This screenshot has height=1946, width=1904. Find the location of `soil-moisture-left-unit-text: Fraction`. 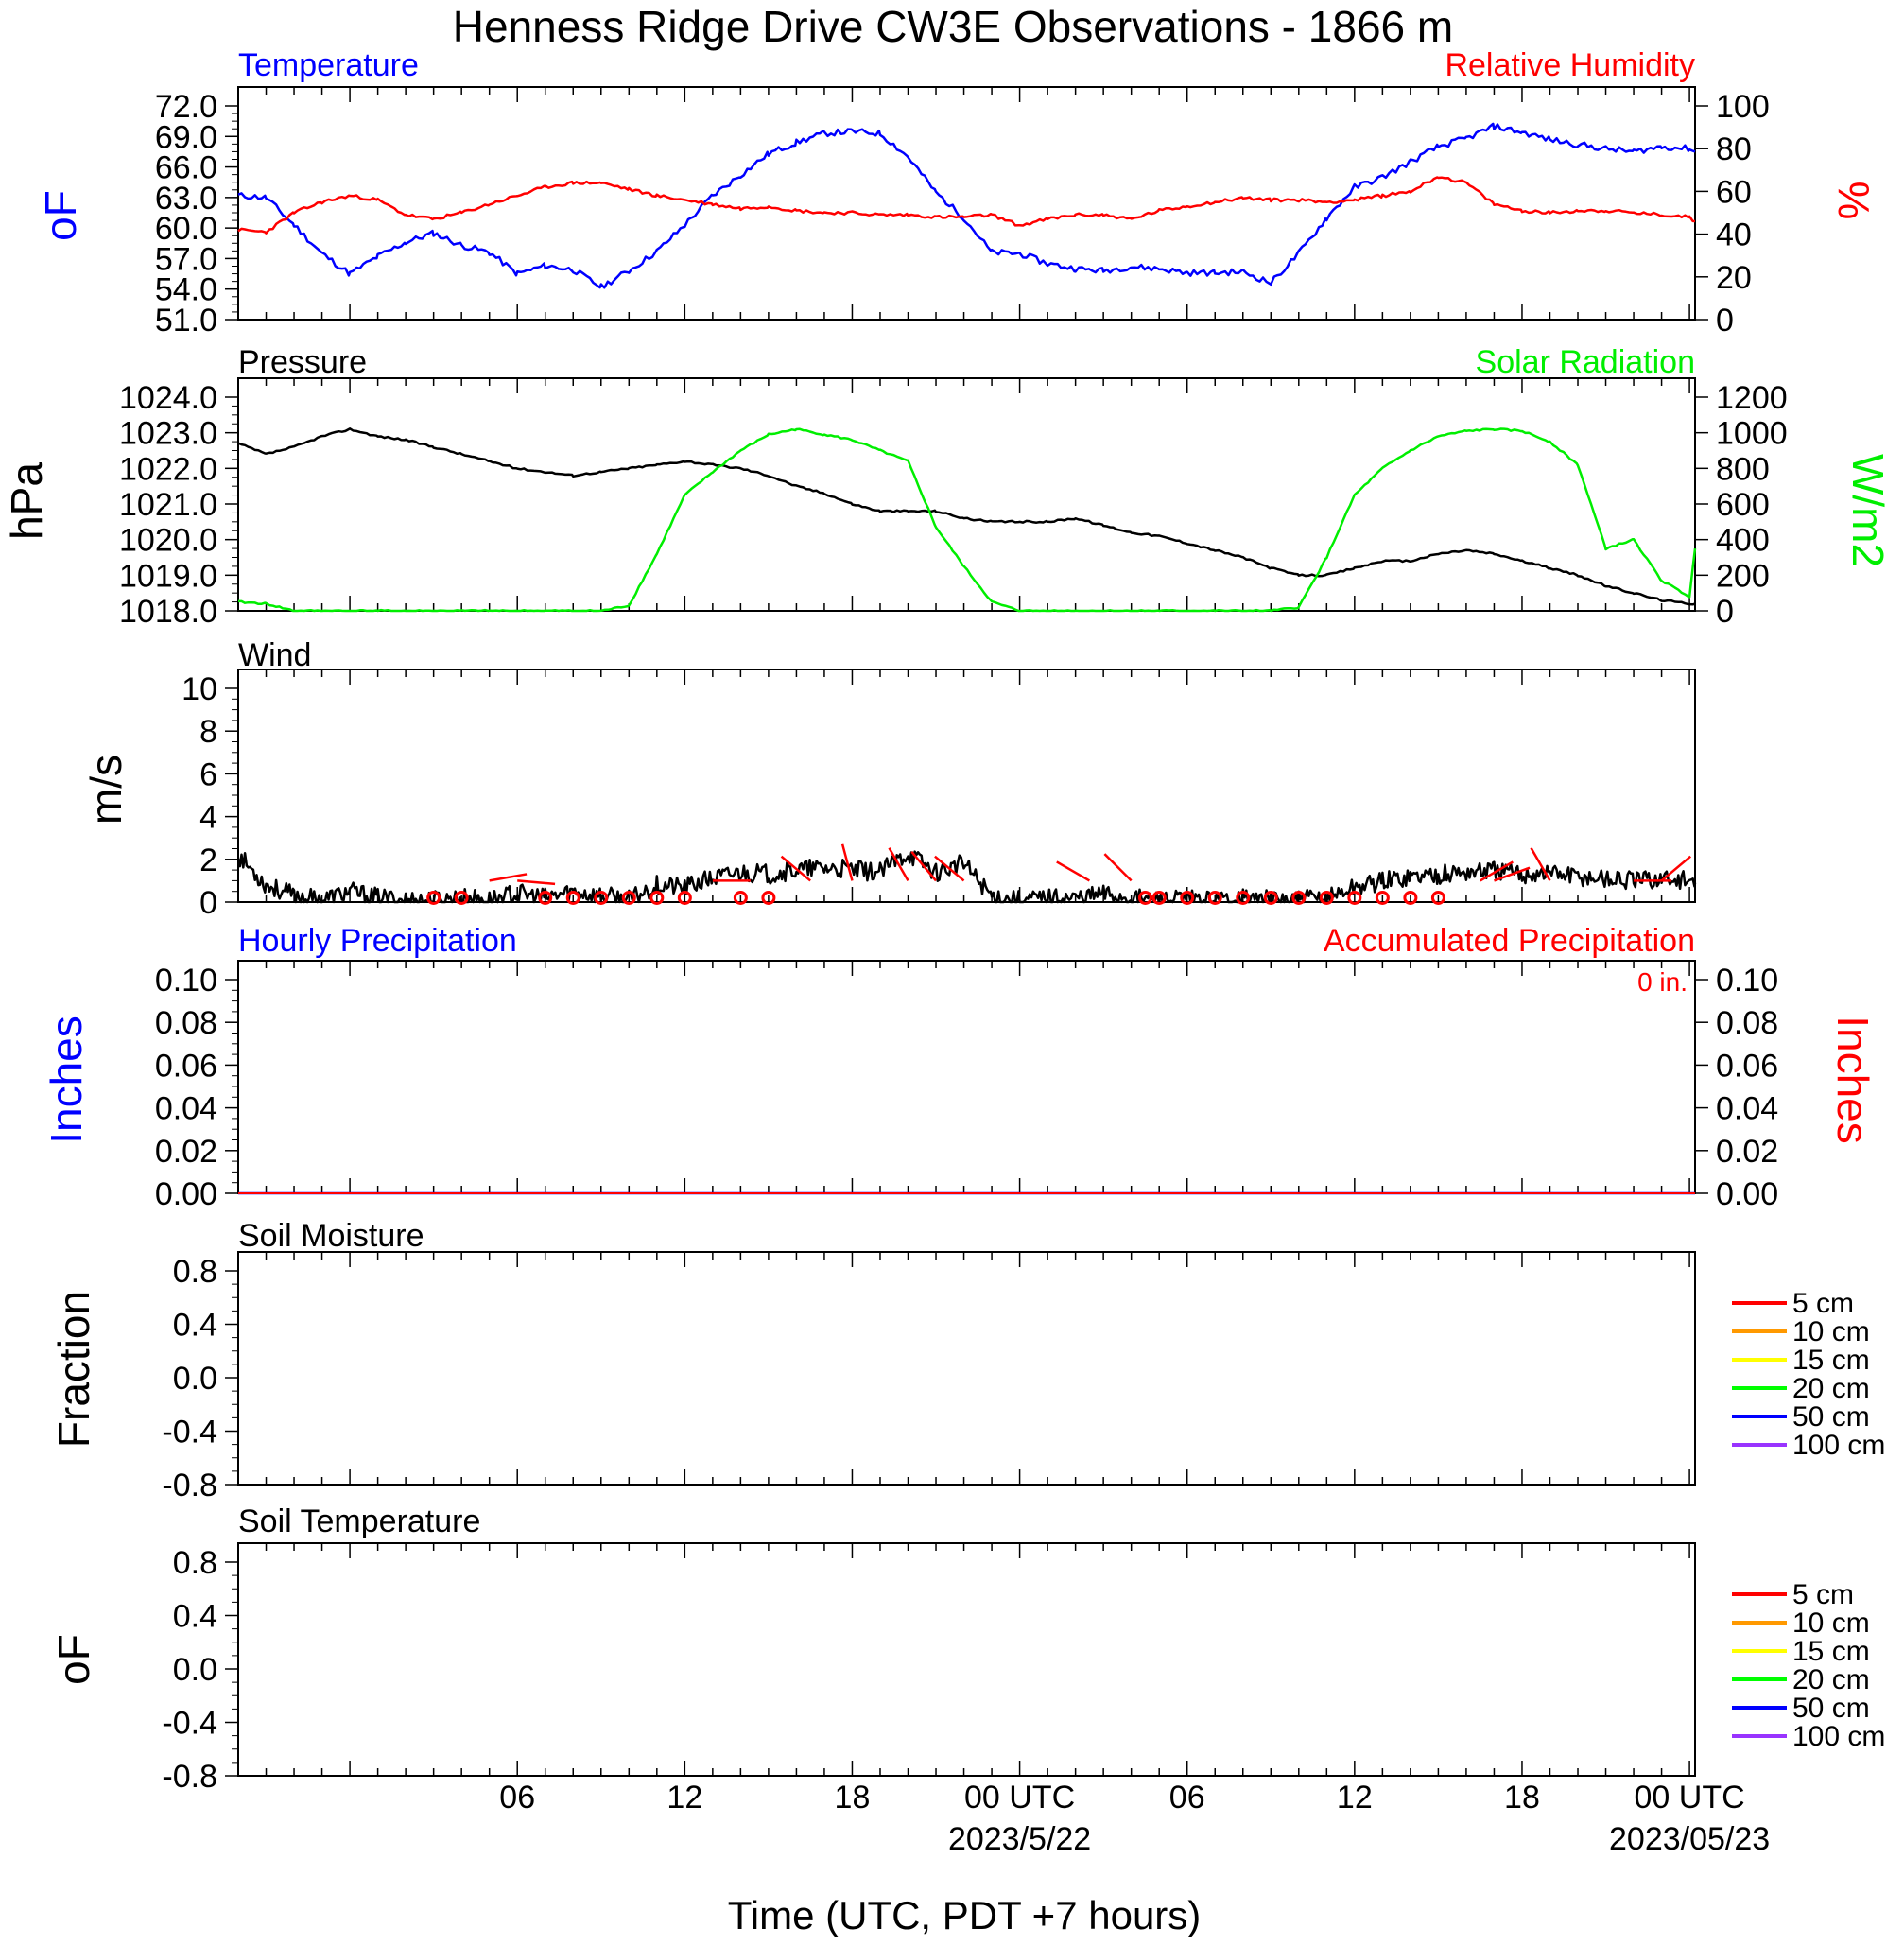

soil-moisture-left-unit-text: Fraction is located at coordinates (73, 1369).